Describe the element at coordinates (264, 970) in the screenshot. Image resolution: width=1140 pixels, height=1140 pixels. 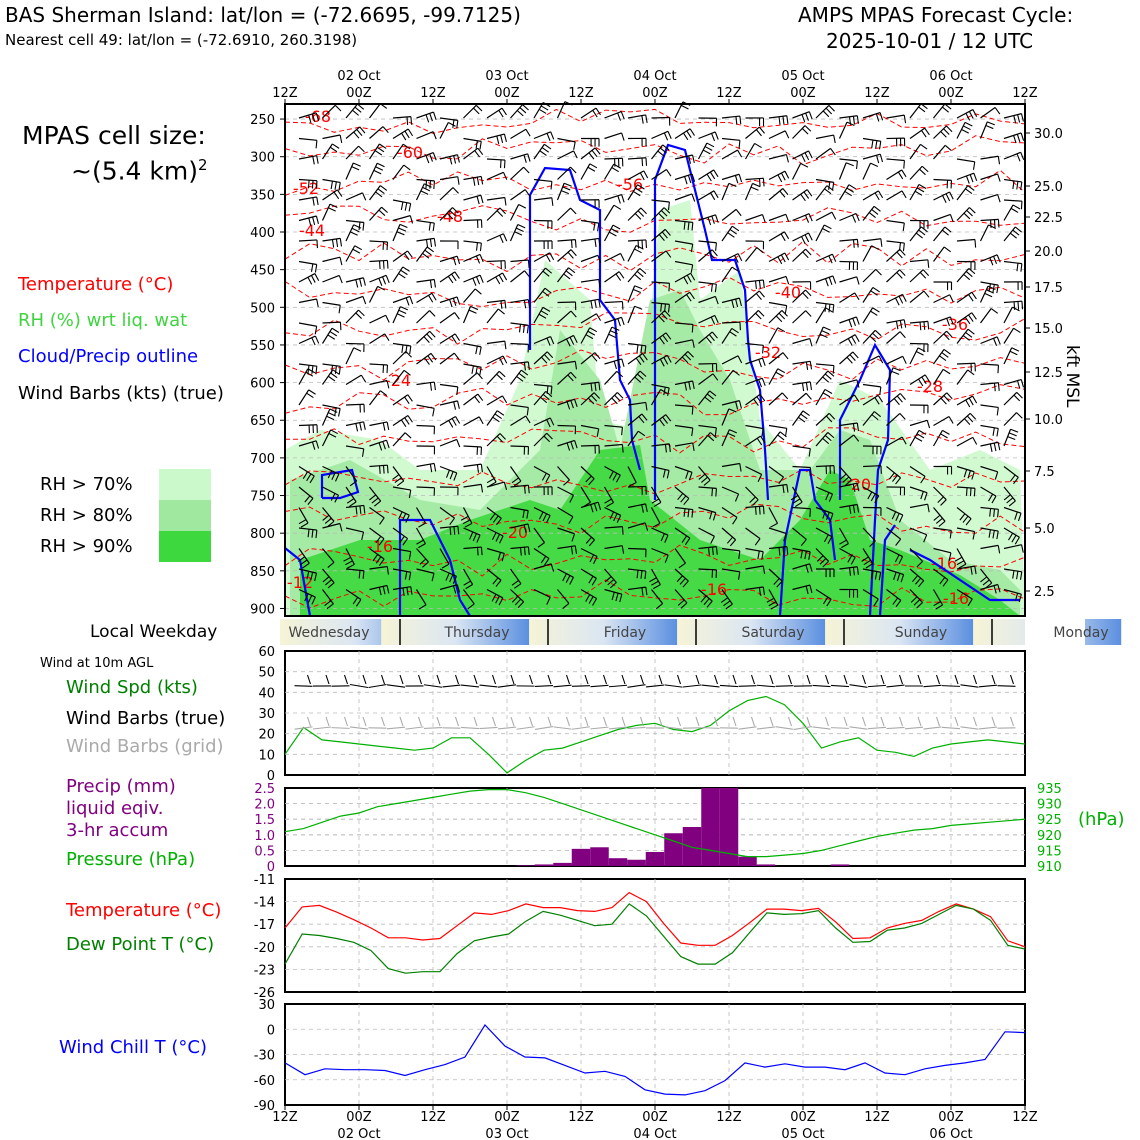
I see `temp-panel-ytick-4: -23` at that location.